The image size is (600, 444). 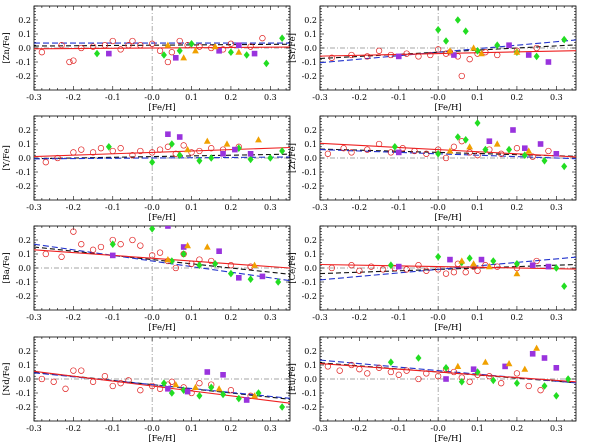 I want to click on y-tick-label: 0.1, so click(x=24, y=34).